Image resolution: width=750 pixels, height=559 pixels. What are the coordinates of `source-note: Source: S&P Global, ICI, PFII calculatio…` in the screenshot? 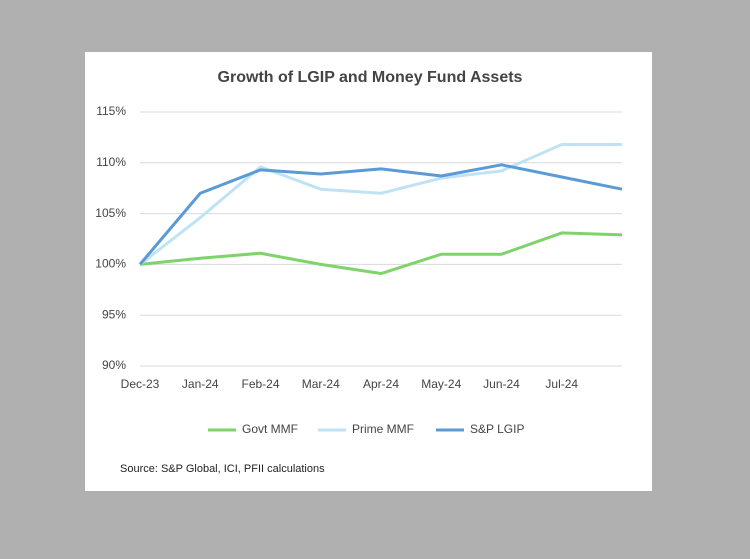 It's located at (222, 469).